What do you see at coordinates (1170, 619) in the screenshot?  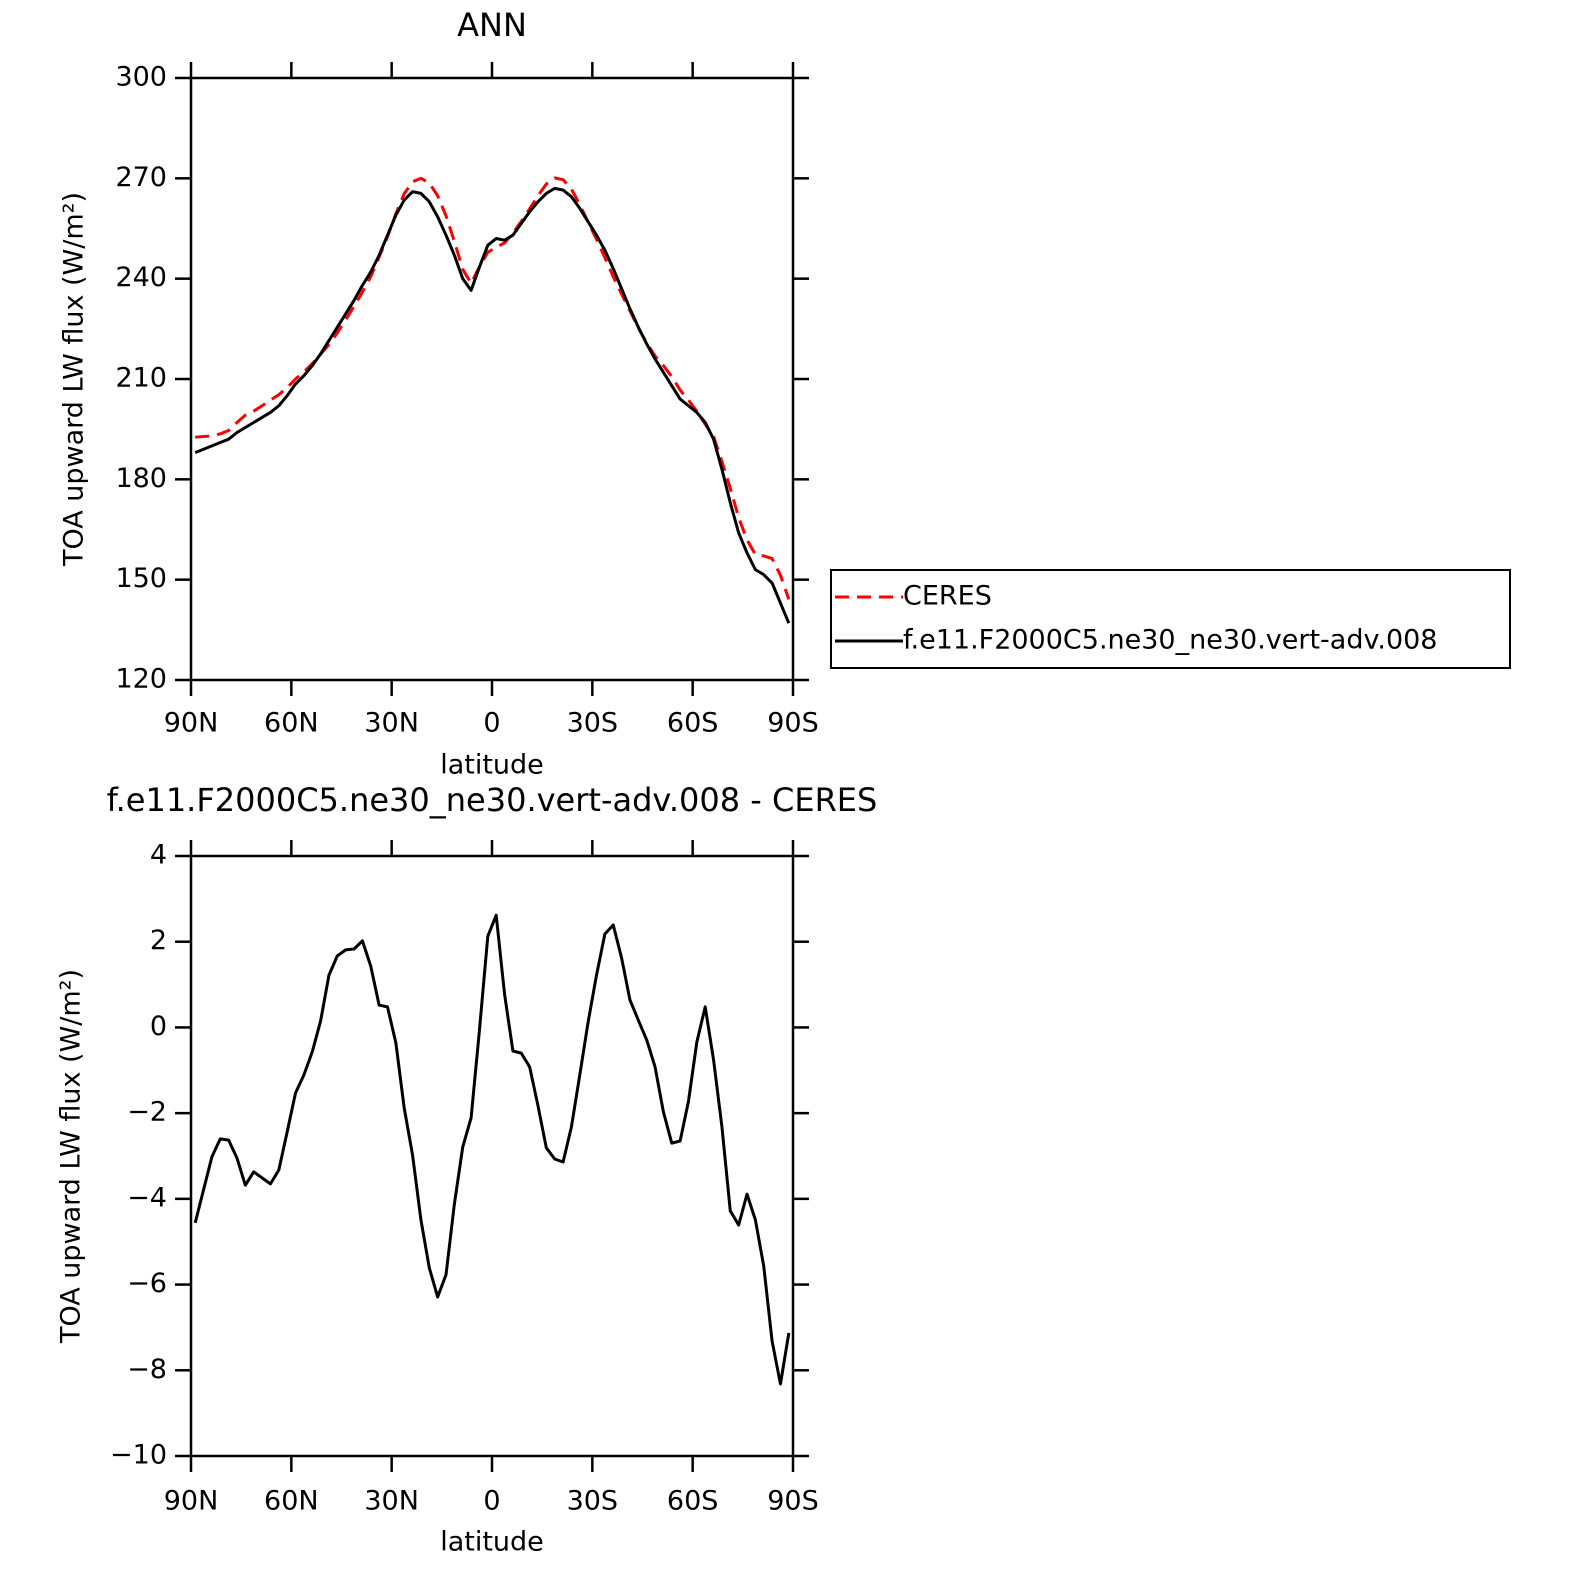 I see `legend-box` at bounding box center [1170, 619].